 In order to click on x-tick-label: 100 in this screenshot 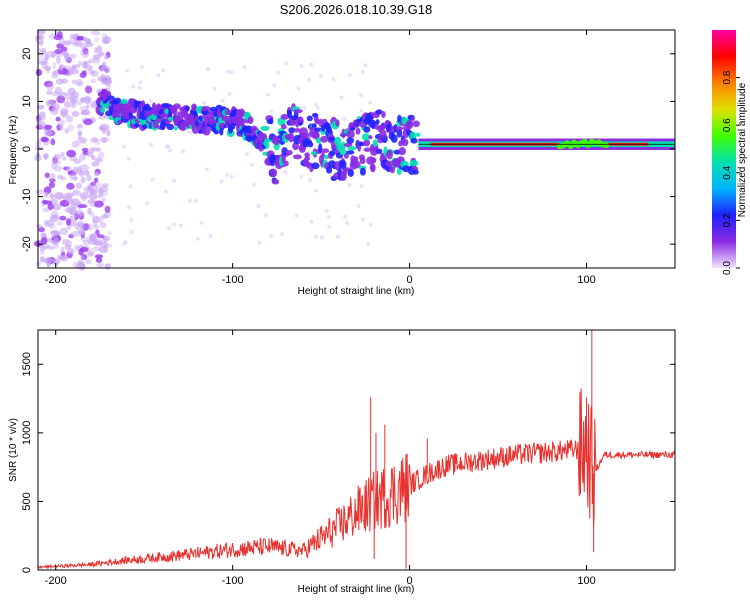, I will do `click(586, 581)`.